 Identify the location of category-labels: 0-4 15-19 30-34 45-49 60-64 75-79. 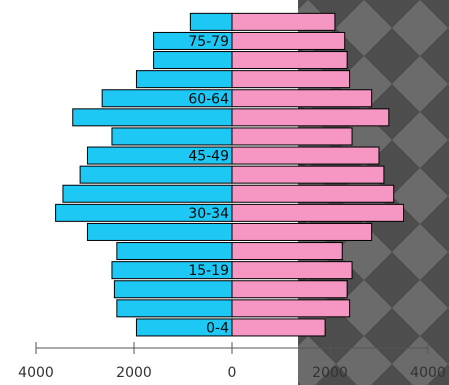
(208, 185).